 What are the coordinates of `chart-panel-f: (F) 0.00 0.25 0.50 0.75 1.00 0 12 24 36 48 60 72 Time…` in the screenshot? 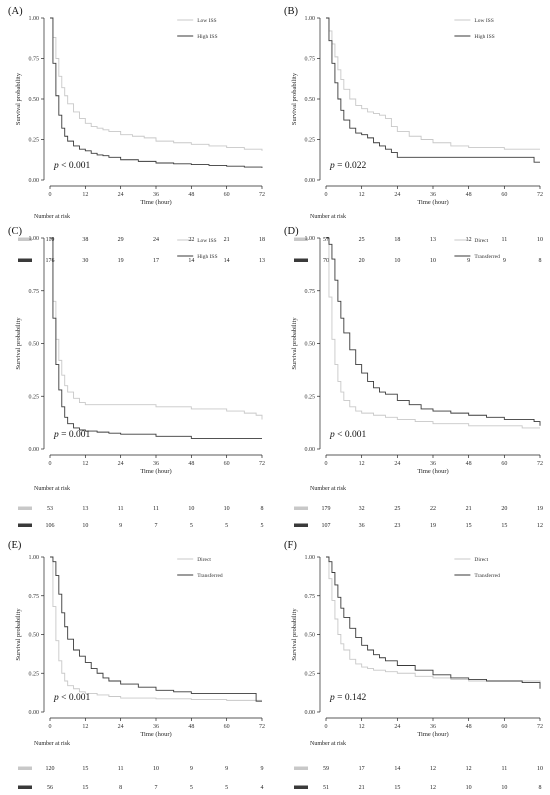 It's located at (413, 665).